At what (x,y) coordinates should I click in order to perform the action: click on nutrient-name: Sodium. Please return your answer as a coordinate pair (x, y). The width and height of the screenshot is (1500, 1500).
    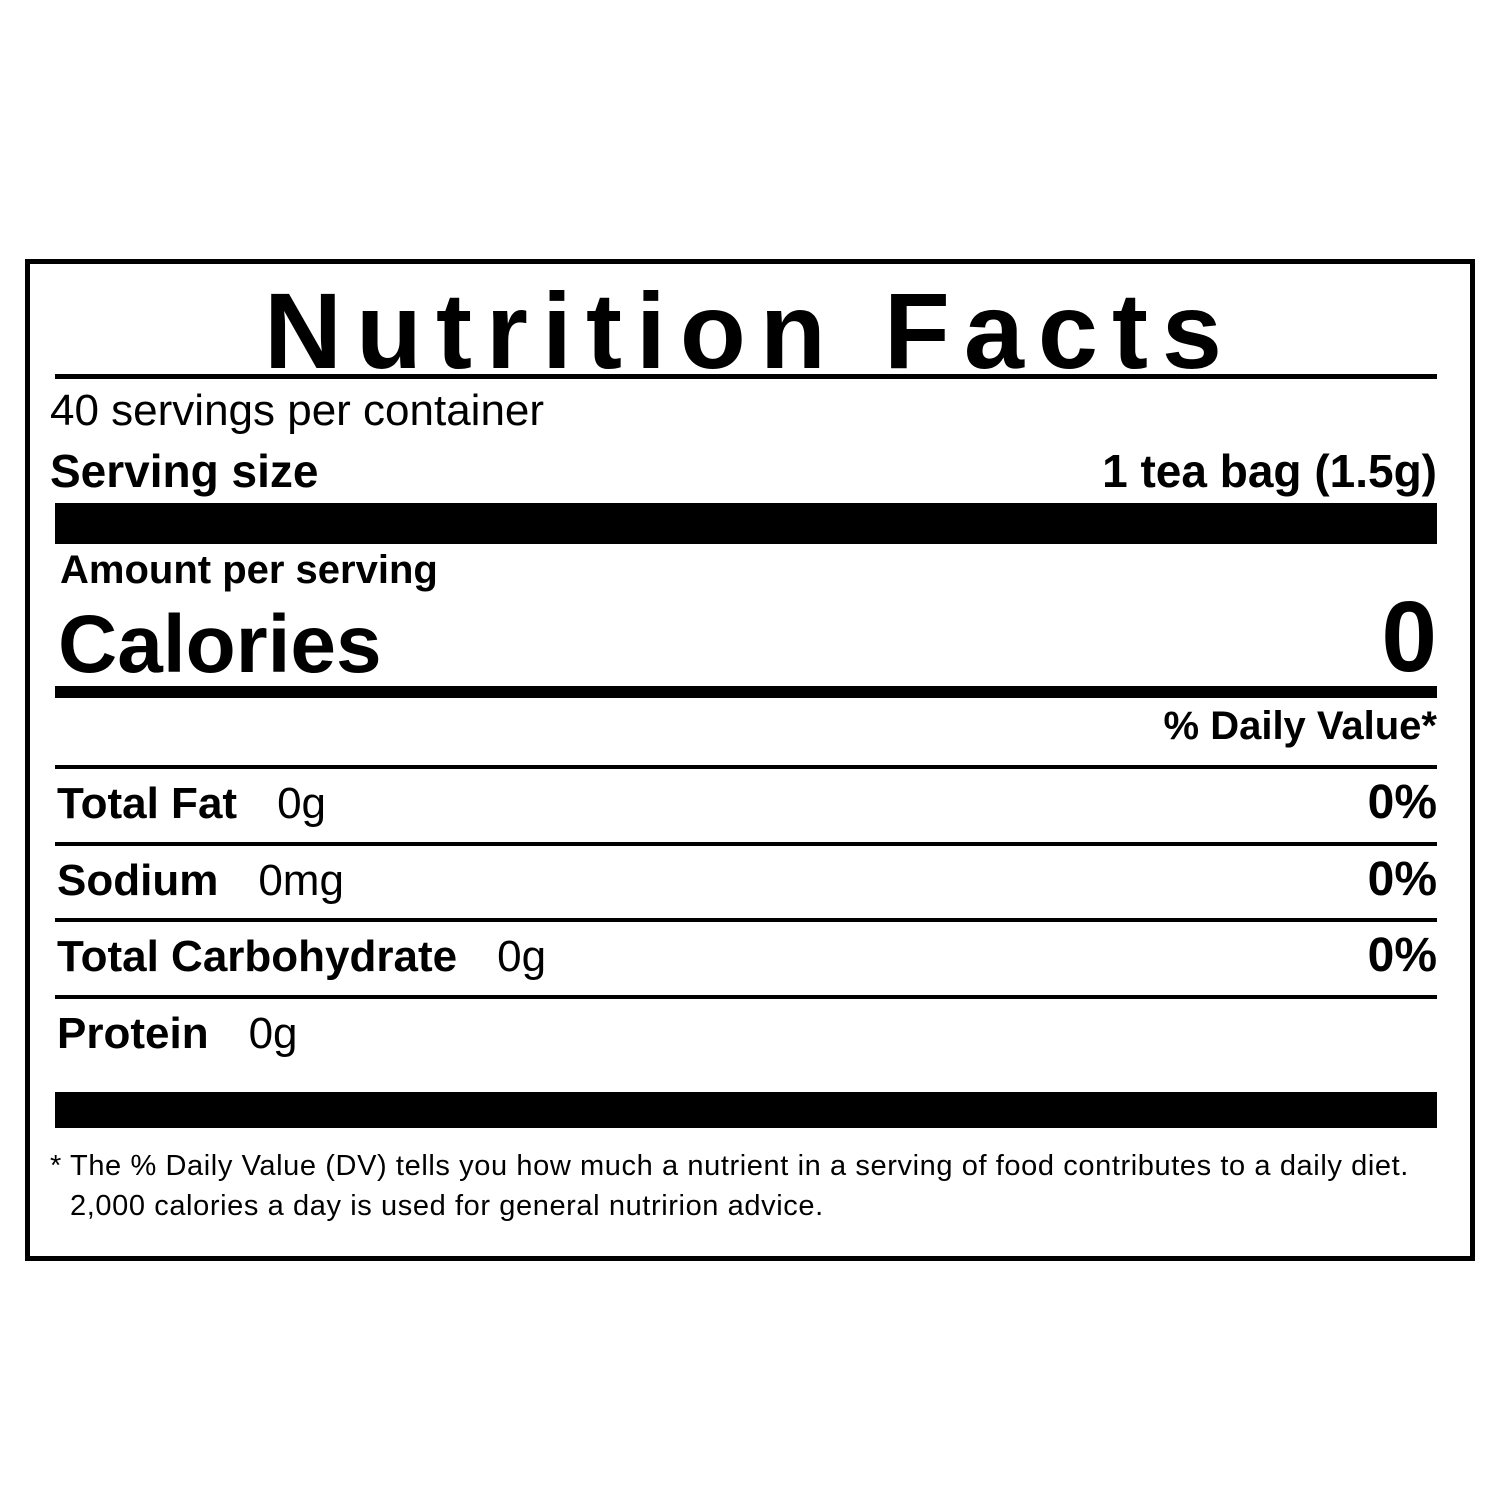
    Looking at the image, I should click on (138, 880).